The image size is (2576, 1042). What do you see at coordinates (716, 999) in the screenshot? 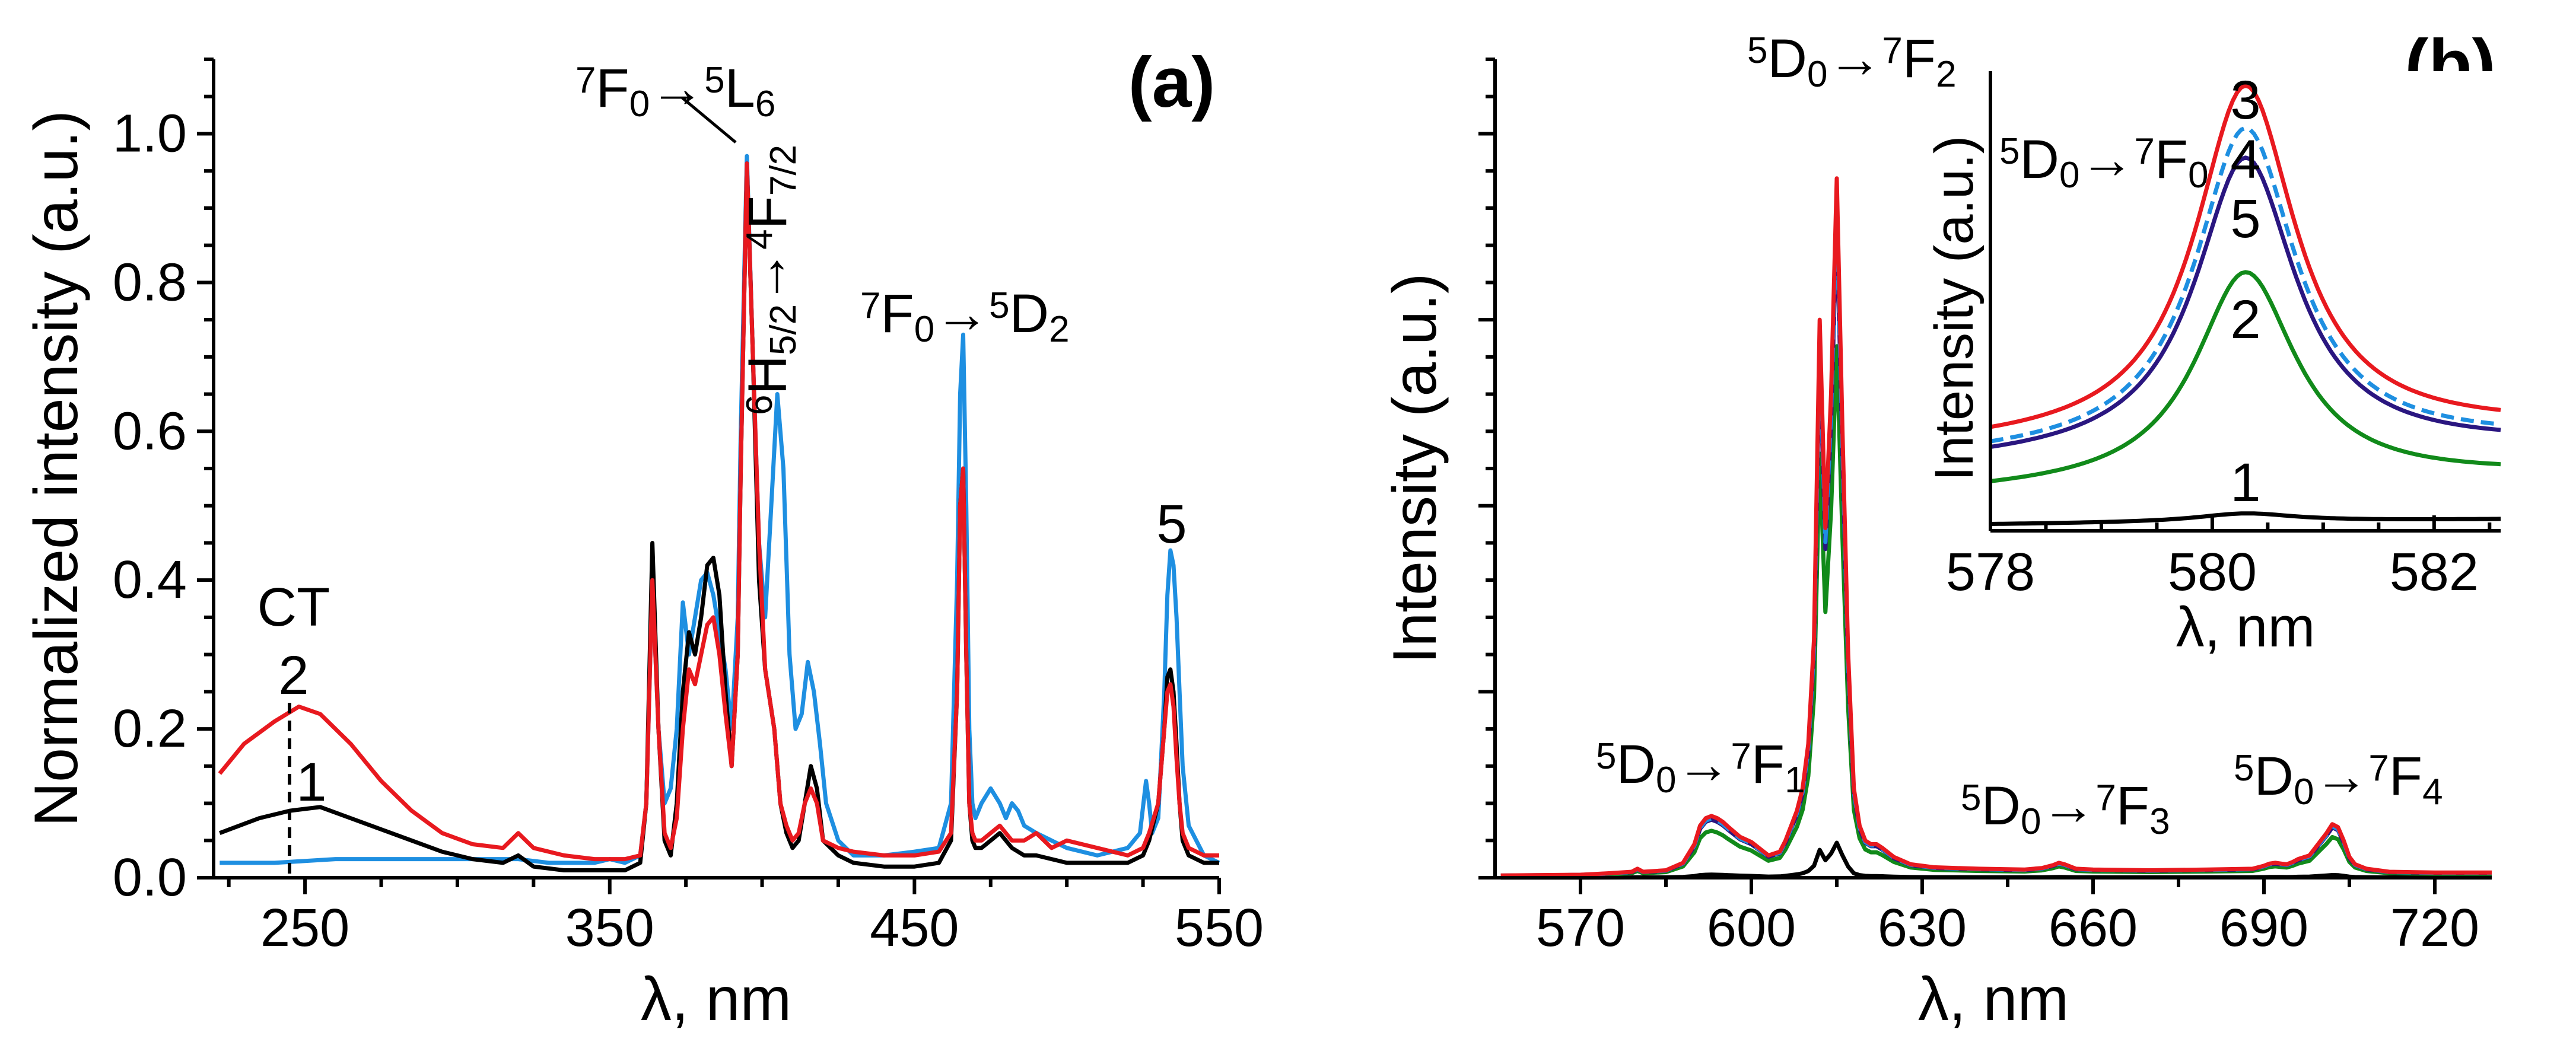
I see `panel-a-x-label: λ, nm` at bounding box center [716, 999].